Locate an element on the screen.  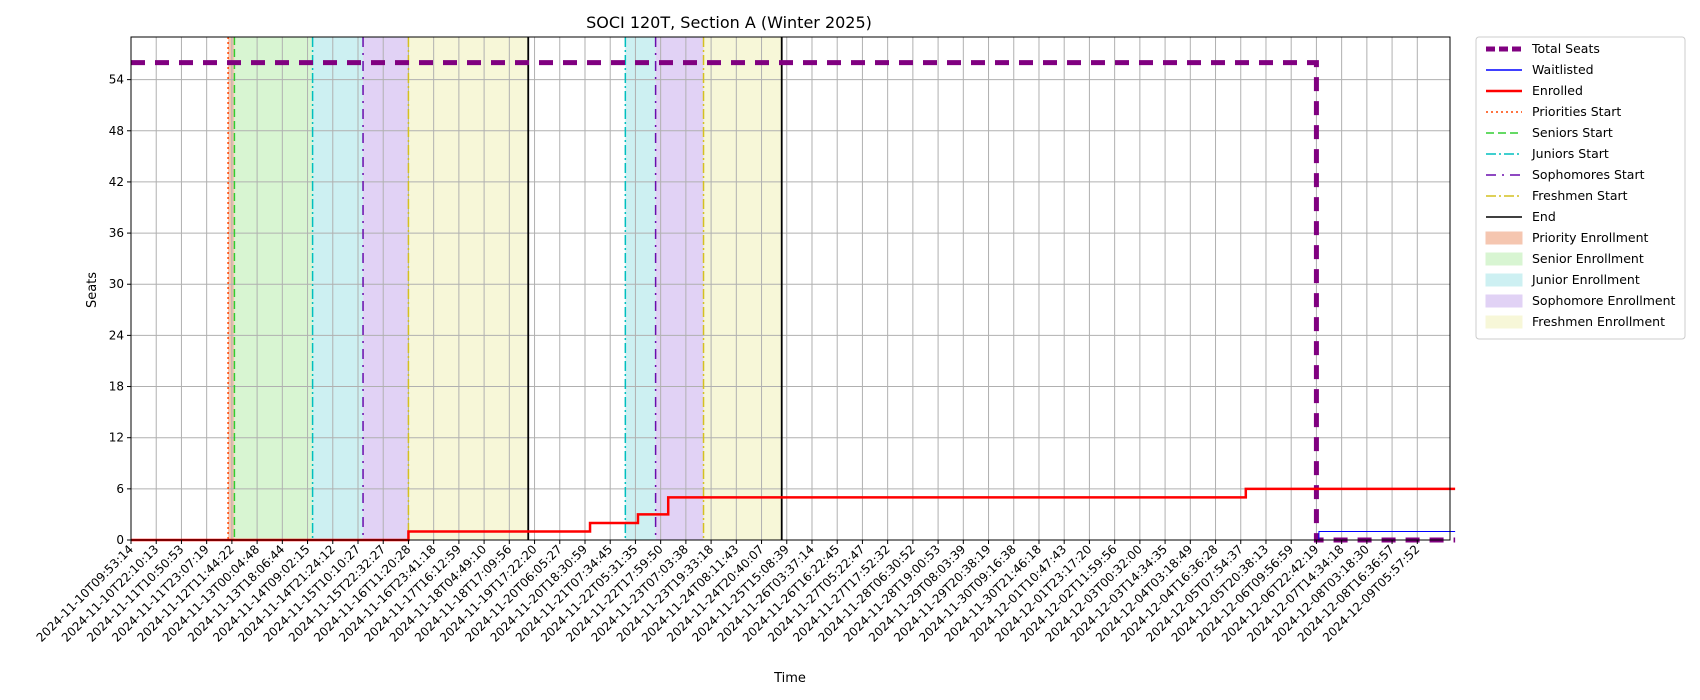
legend-label: Total Seats is located at coordinates (1565, 48).